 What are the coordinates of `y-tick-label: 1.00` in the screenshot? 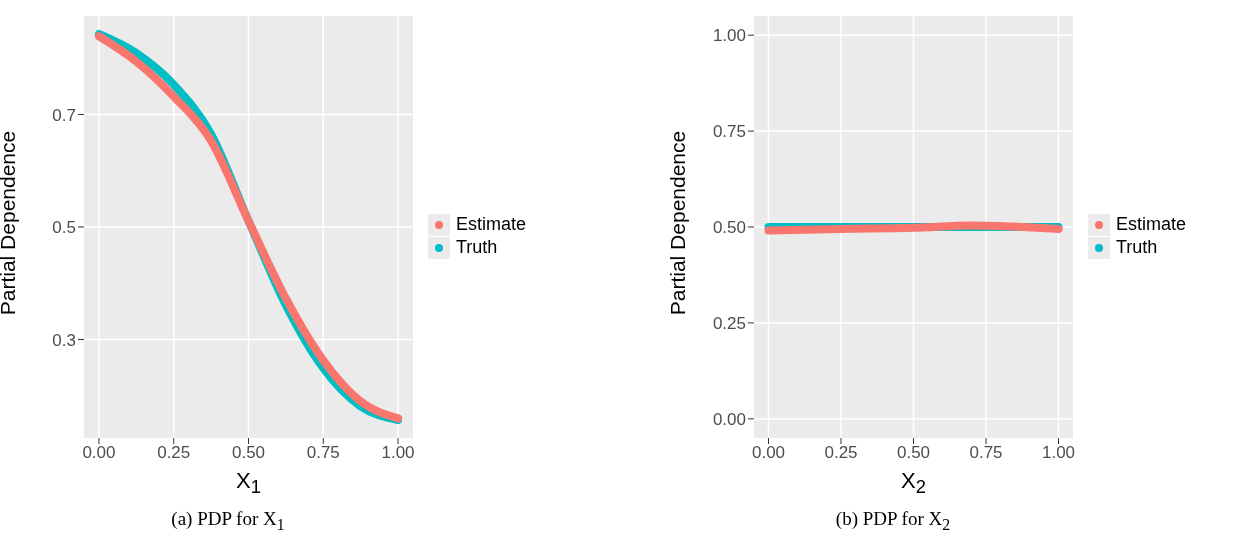 It's located at (729, 36).